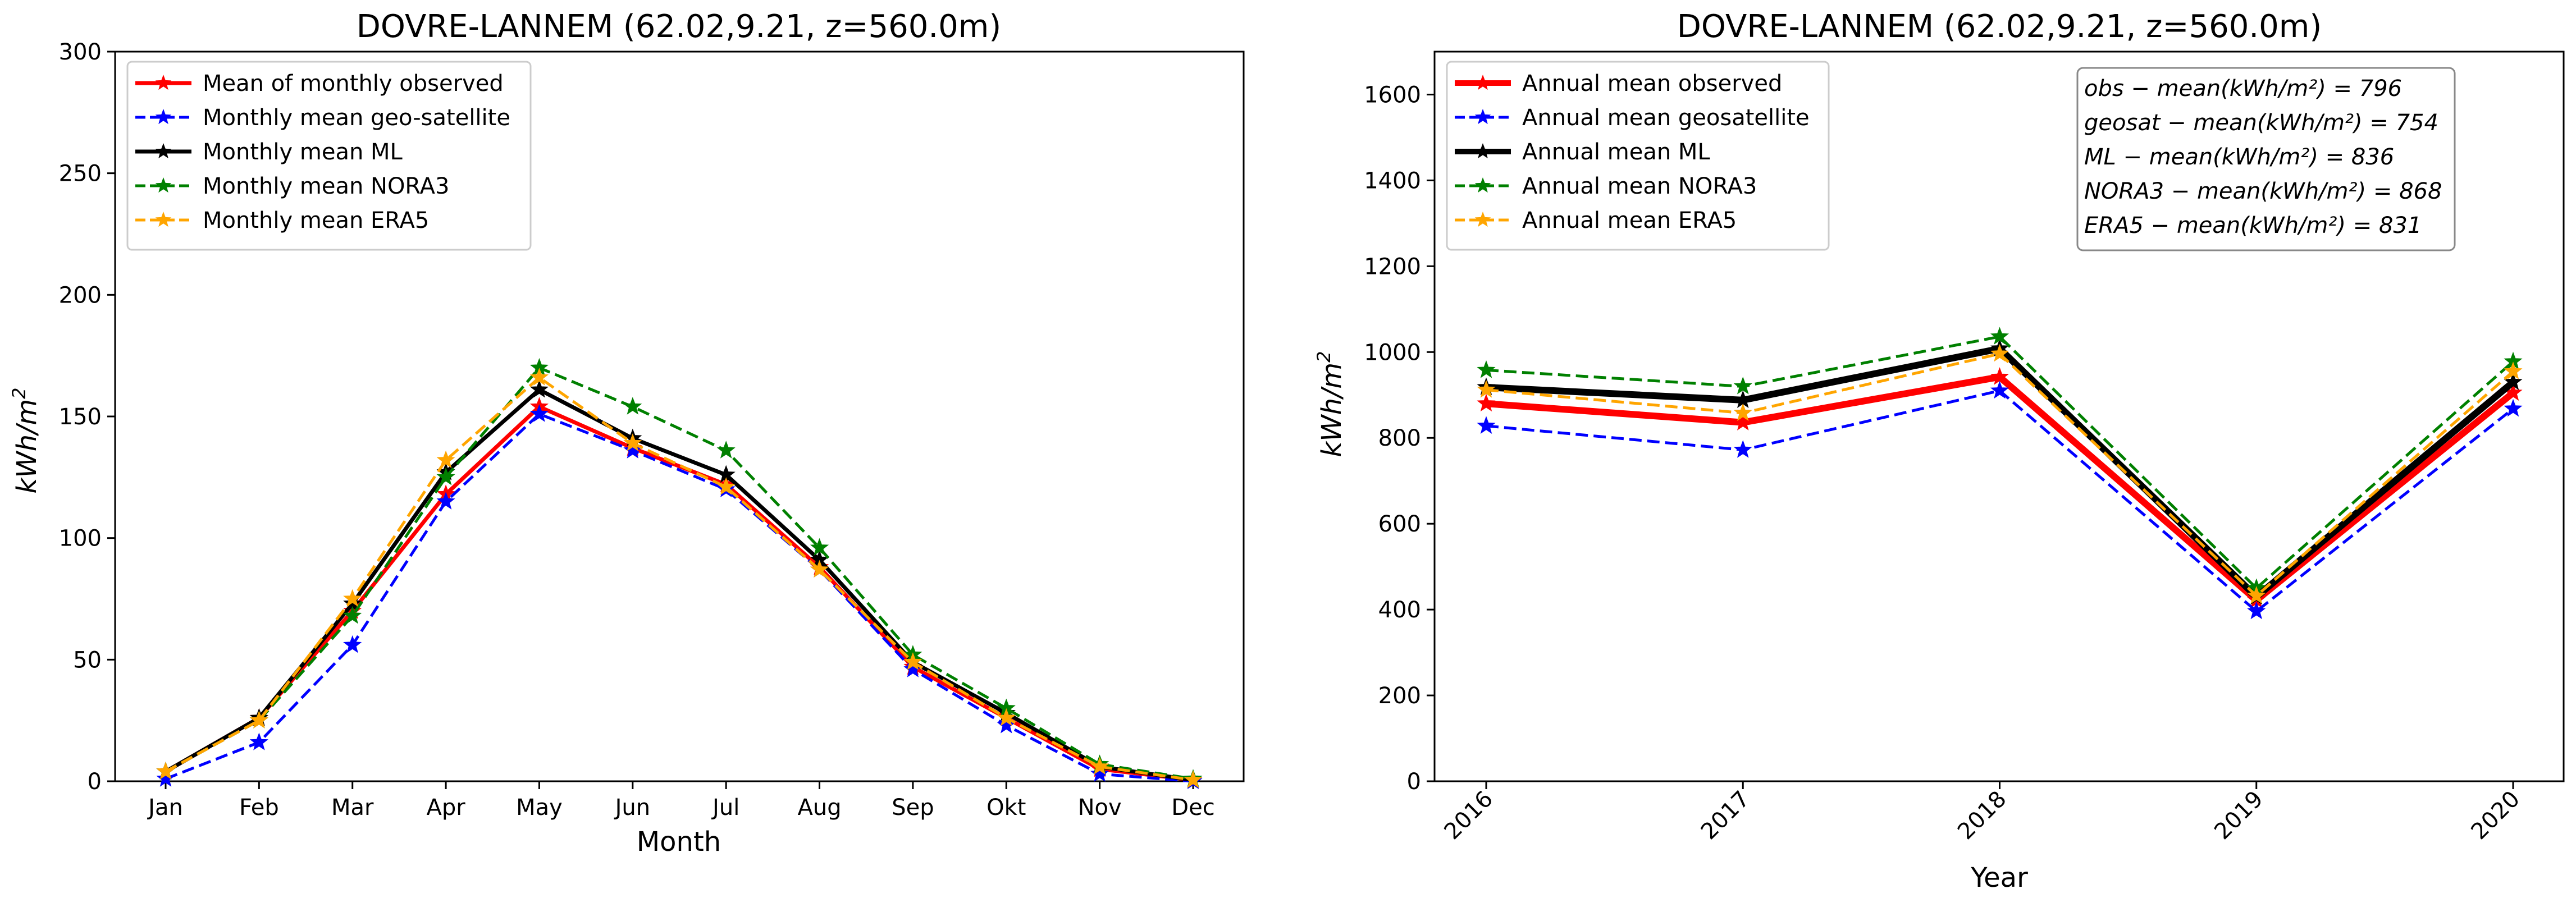 The height and width of the screenshot is (898, 2576). What do you see at coordinates (80, 174) in the screenshot?
I see `left-y-tick-label: 250` at bounding box center [80, 174].